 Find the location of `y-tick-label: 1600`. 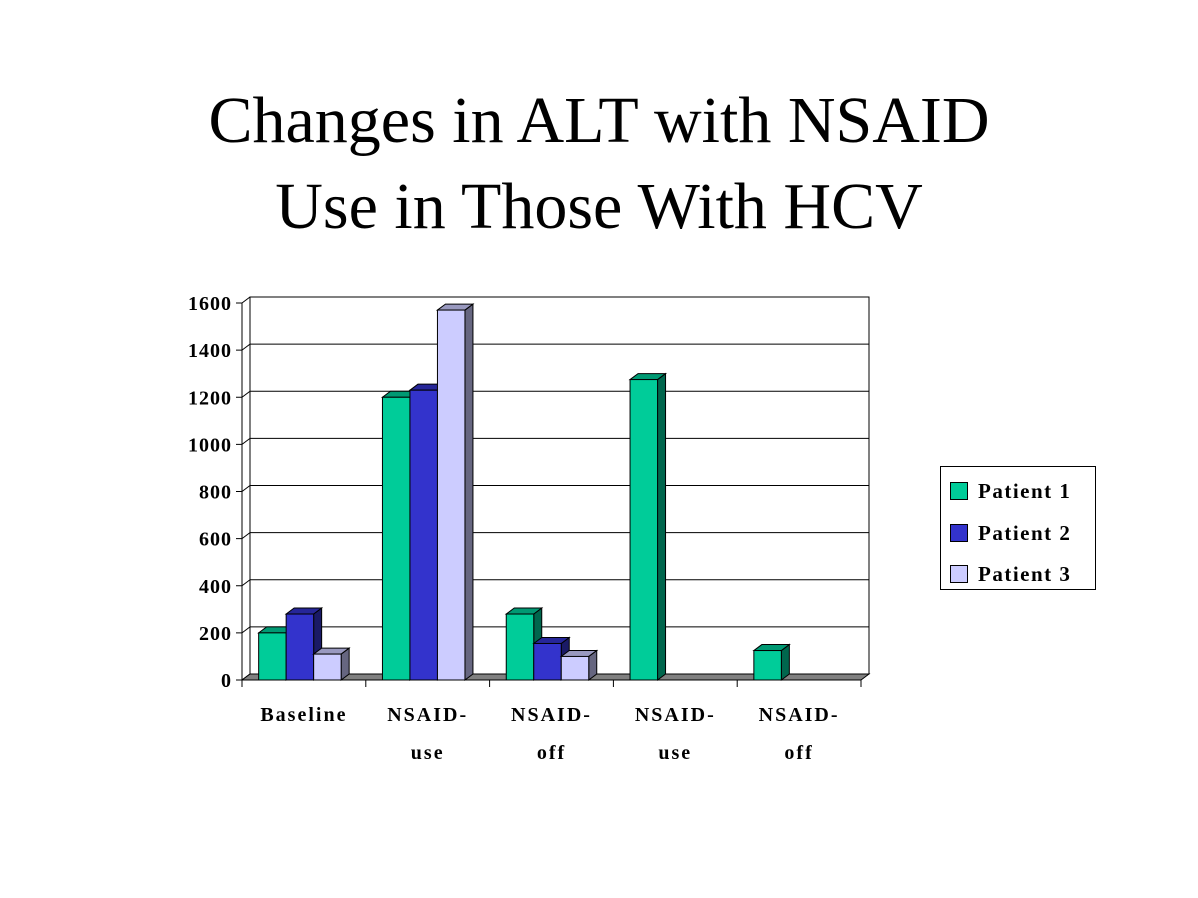

y-tick-label: 1600 is located at coordinates (210, 304).